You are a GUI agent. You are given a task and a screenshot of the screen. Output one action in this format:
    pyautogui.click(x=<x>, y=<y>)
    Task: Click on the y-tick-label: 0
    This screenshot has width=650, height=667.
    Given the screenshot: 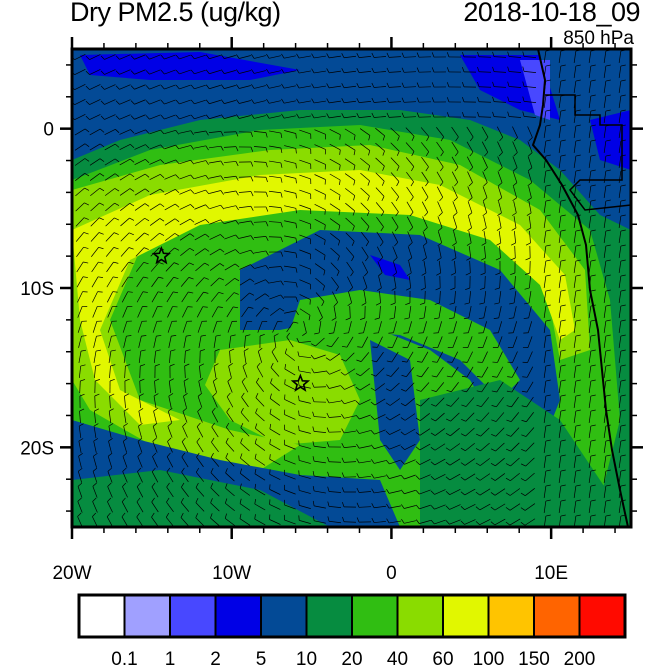 What is the action you would take?
    pyautogui.click(x=48, y=130)
    